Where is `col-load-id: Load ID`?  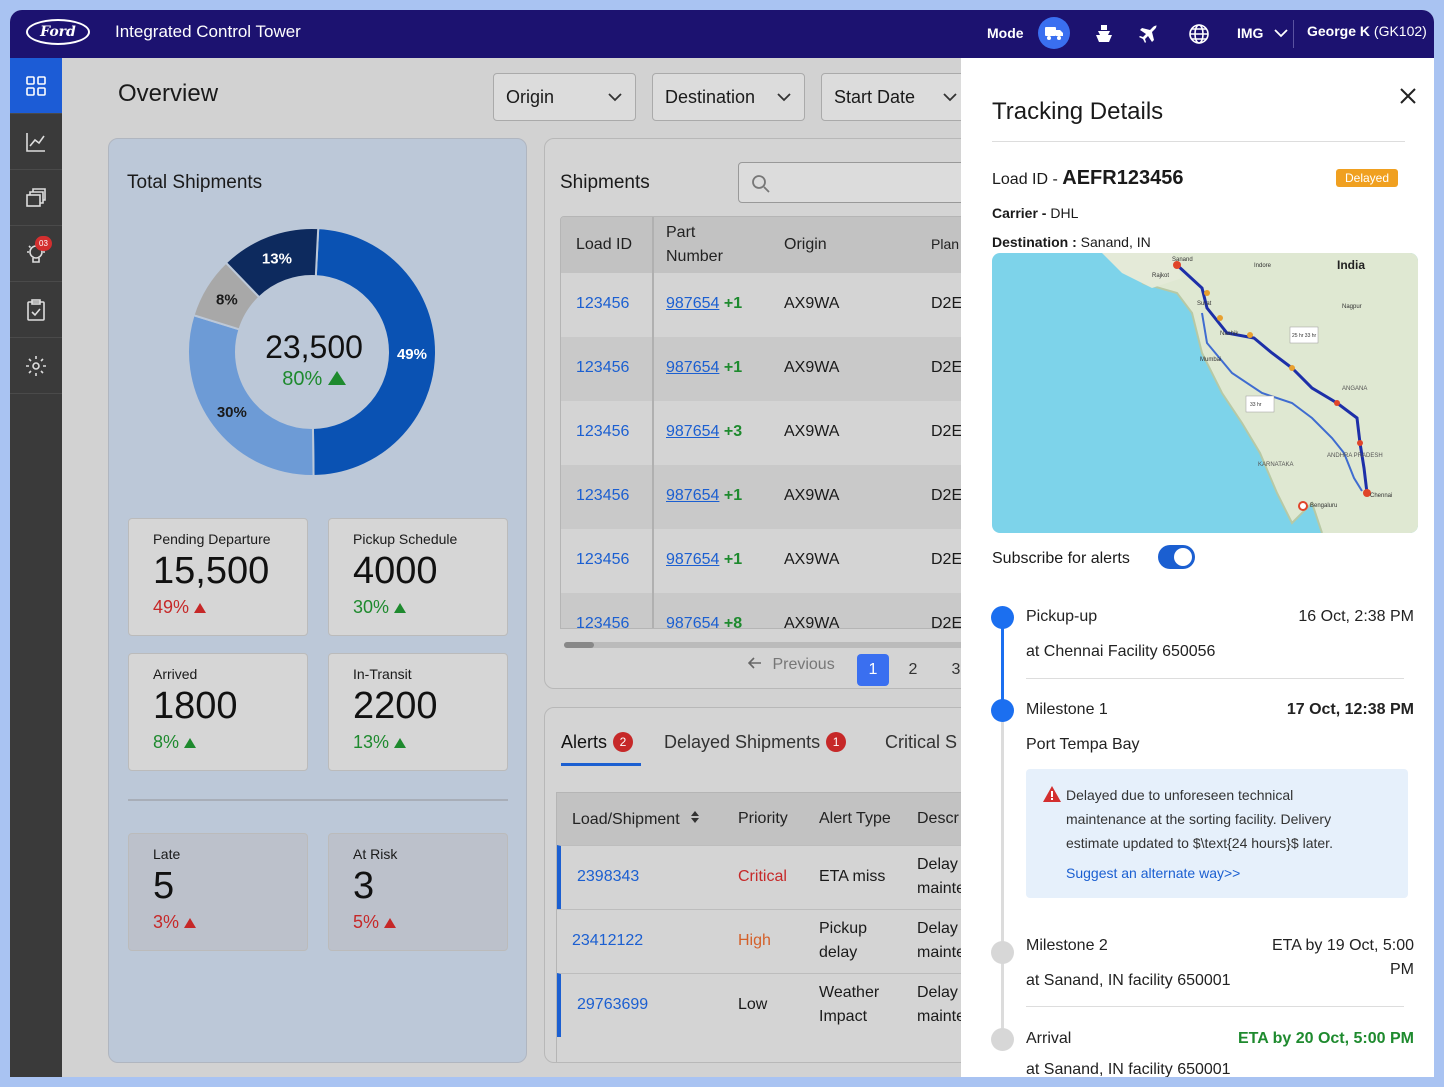 col-load-id: Load ID is located at coordinates (604, 244).